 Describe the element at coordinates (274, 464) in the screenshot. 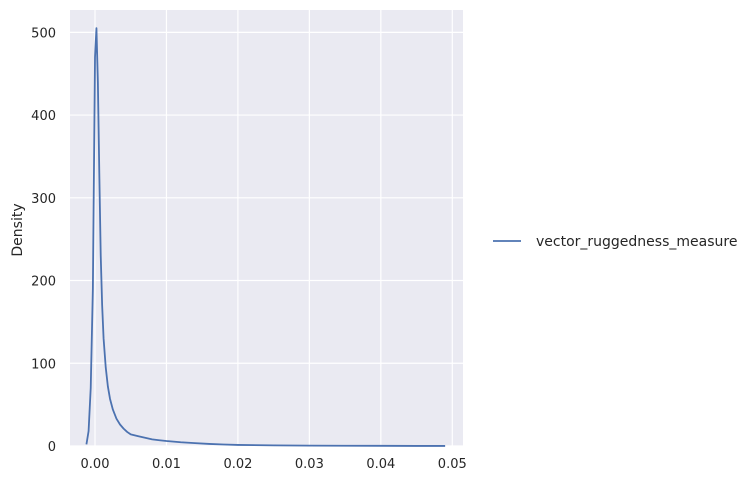

I see `x-tick-labels: 0.00 0.01 0.02 0.03 0.04 0.05` at that location.